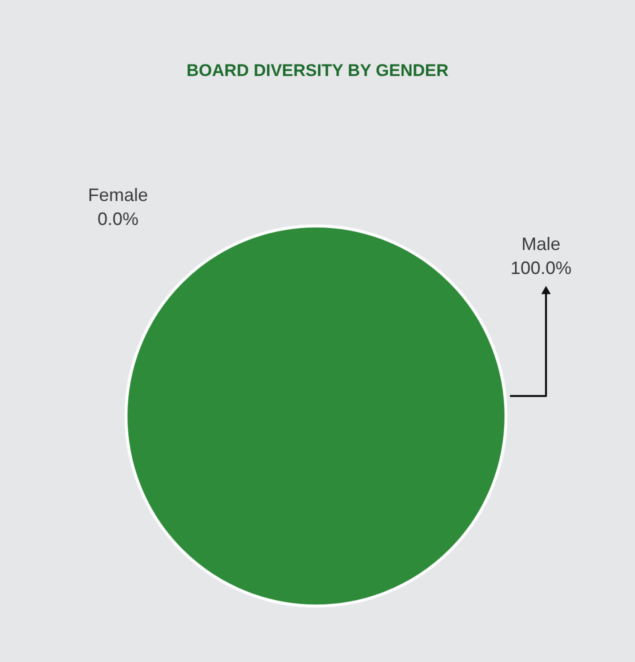  What do you see at coordinates (541, 244) in the screenshot?
I see `slice-label: Male` at bounding box center [541, 244].